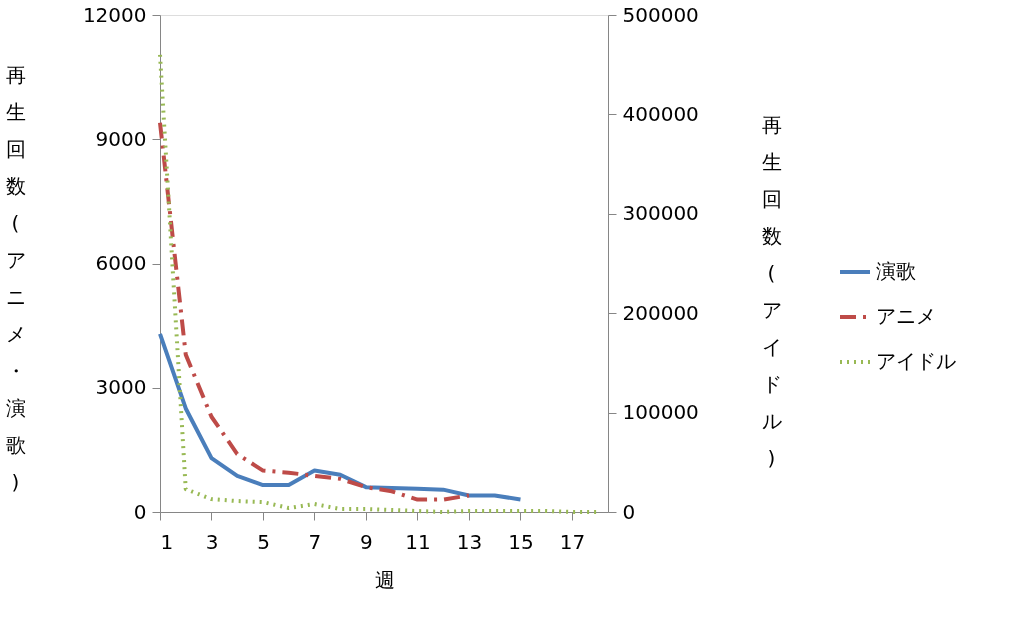  Describe the element at coordinates (366, 541) in the screenshot. I see `x-tick-label: 9` at that location.